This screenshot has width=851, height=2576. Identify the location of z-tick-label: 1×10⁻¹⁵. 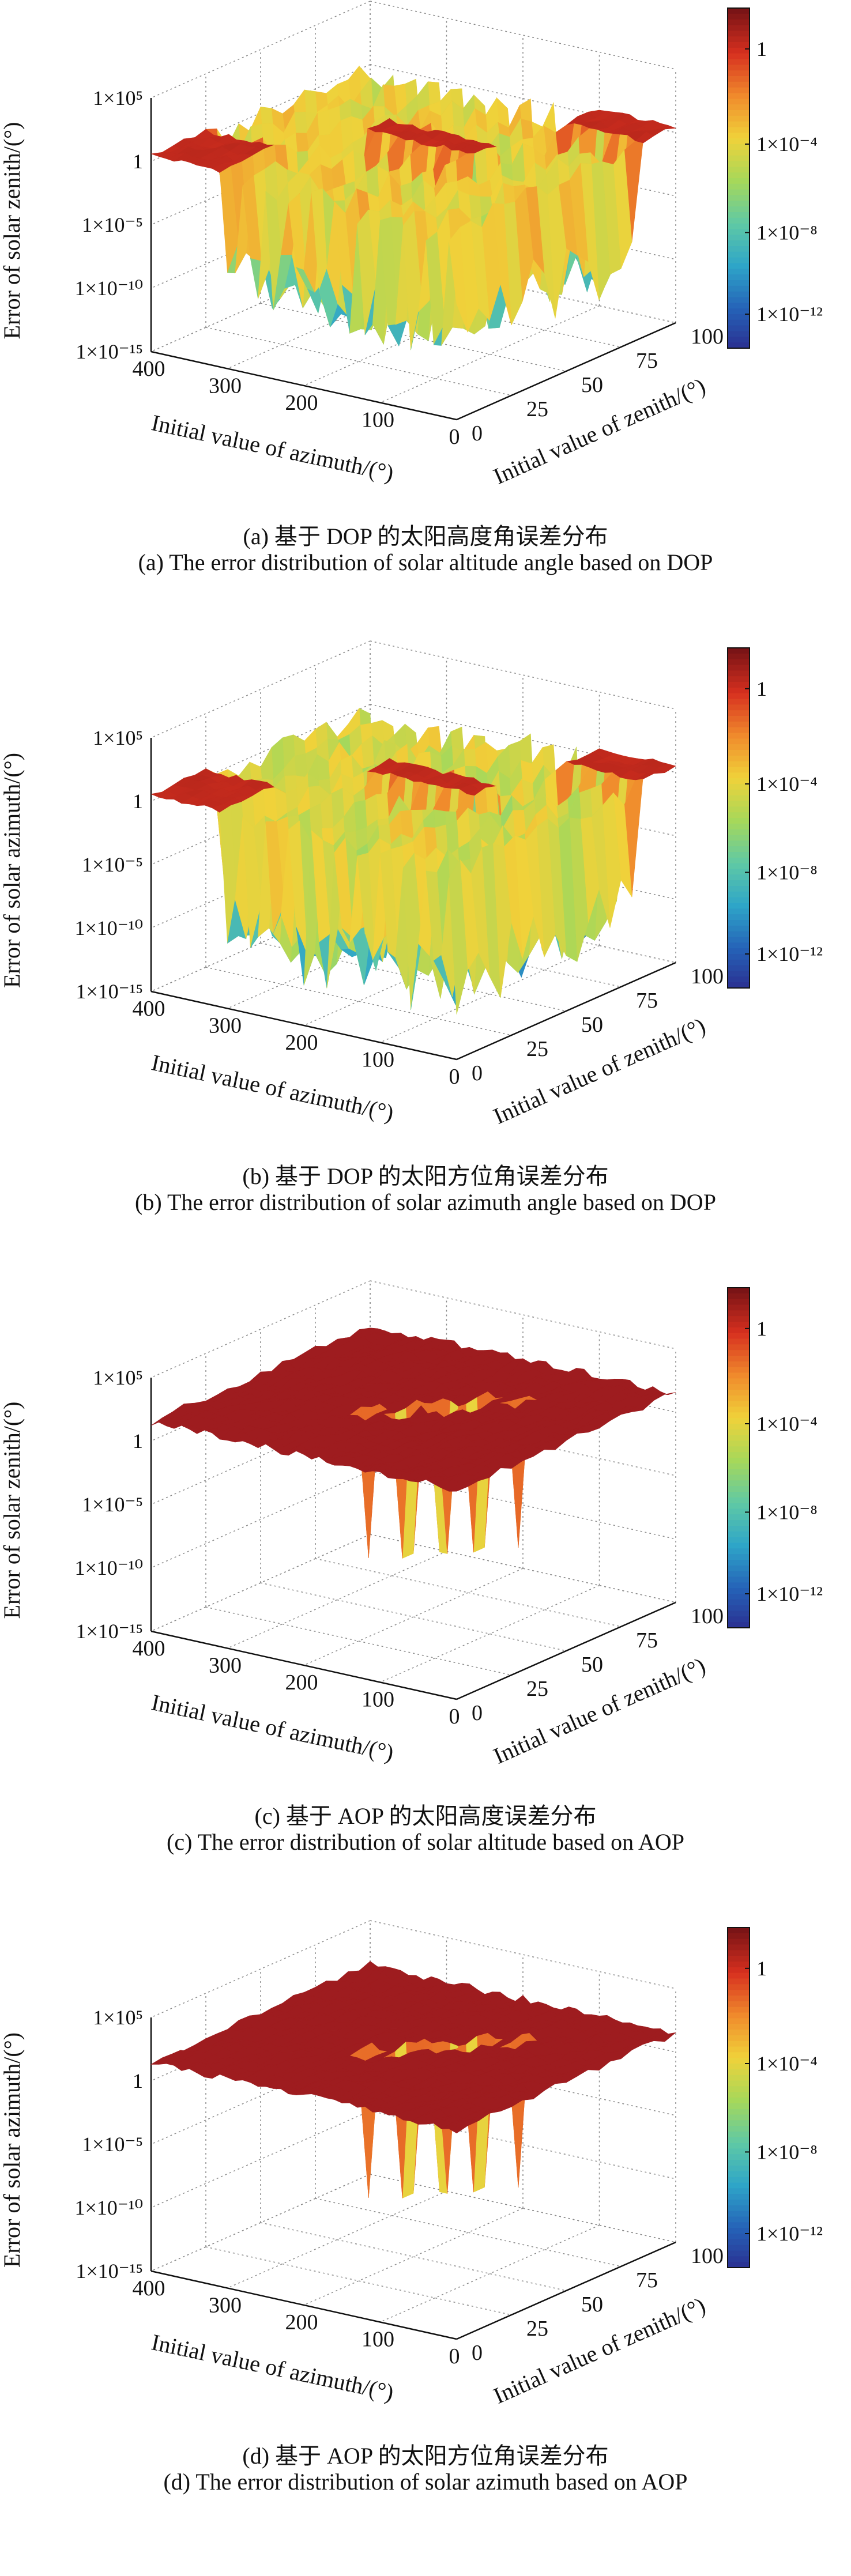
(109, 991).